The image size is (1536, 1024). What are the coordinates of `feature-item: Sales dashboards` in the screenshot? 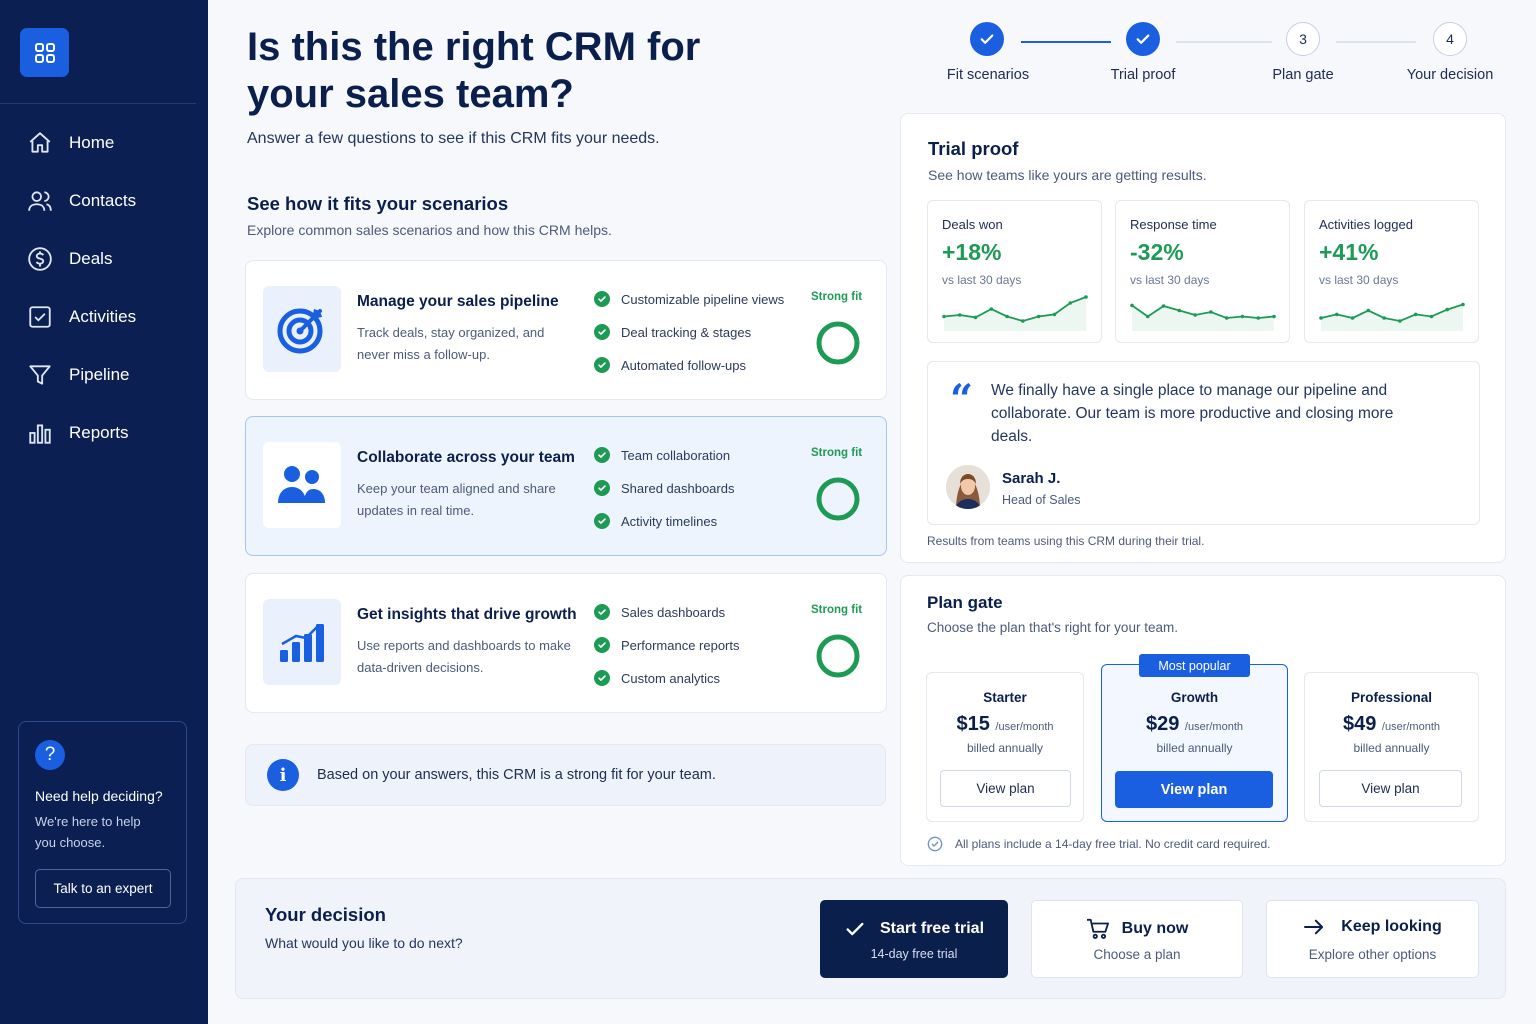 It's located at (659, 612).